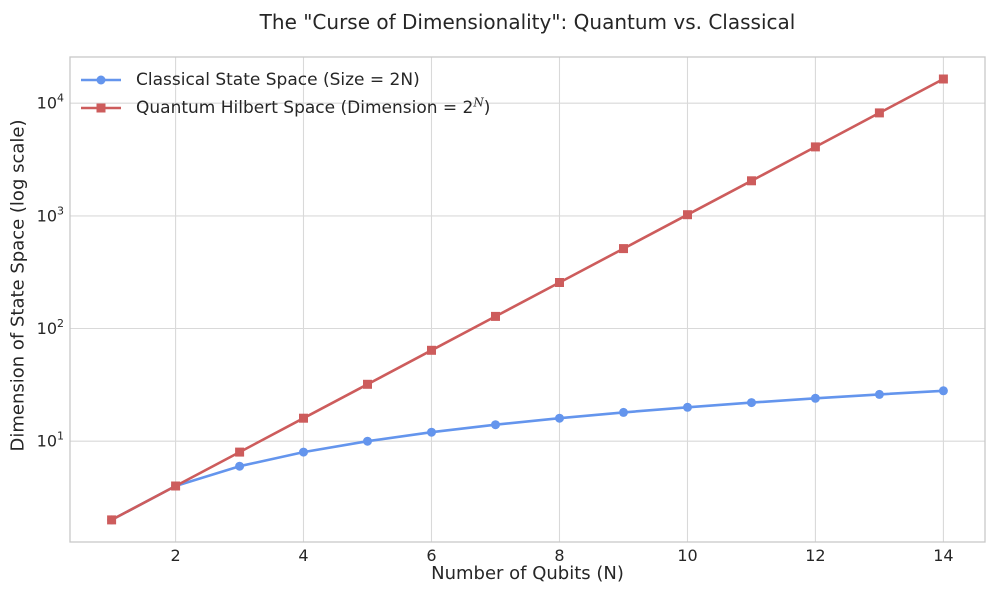 The width and height of the screenshot is (1000, 600). I want to click on y-tick-label: 10³, so click(50, 214).